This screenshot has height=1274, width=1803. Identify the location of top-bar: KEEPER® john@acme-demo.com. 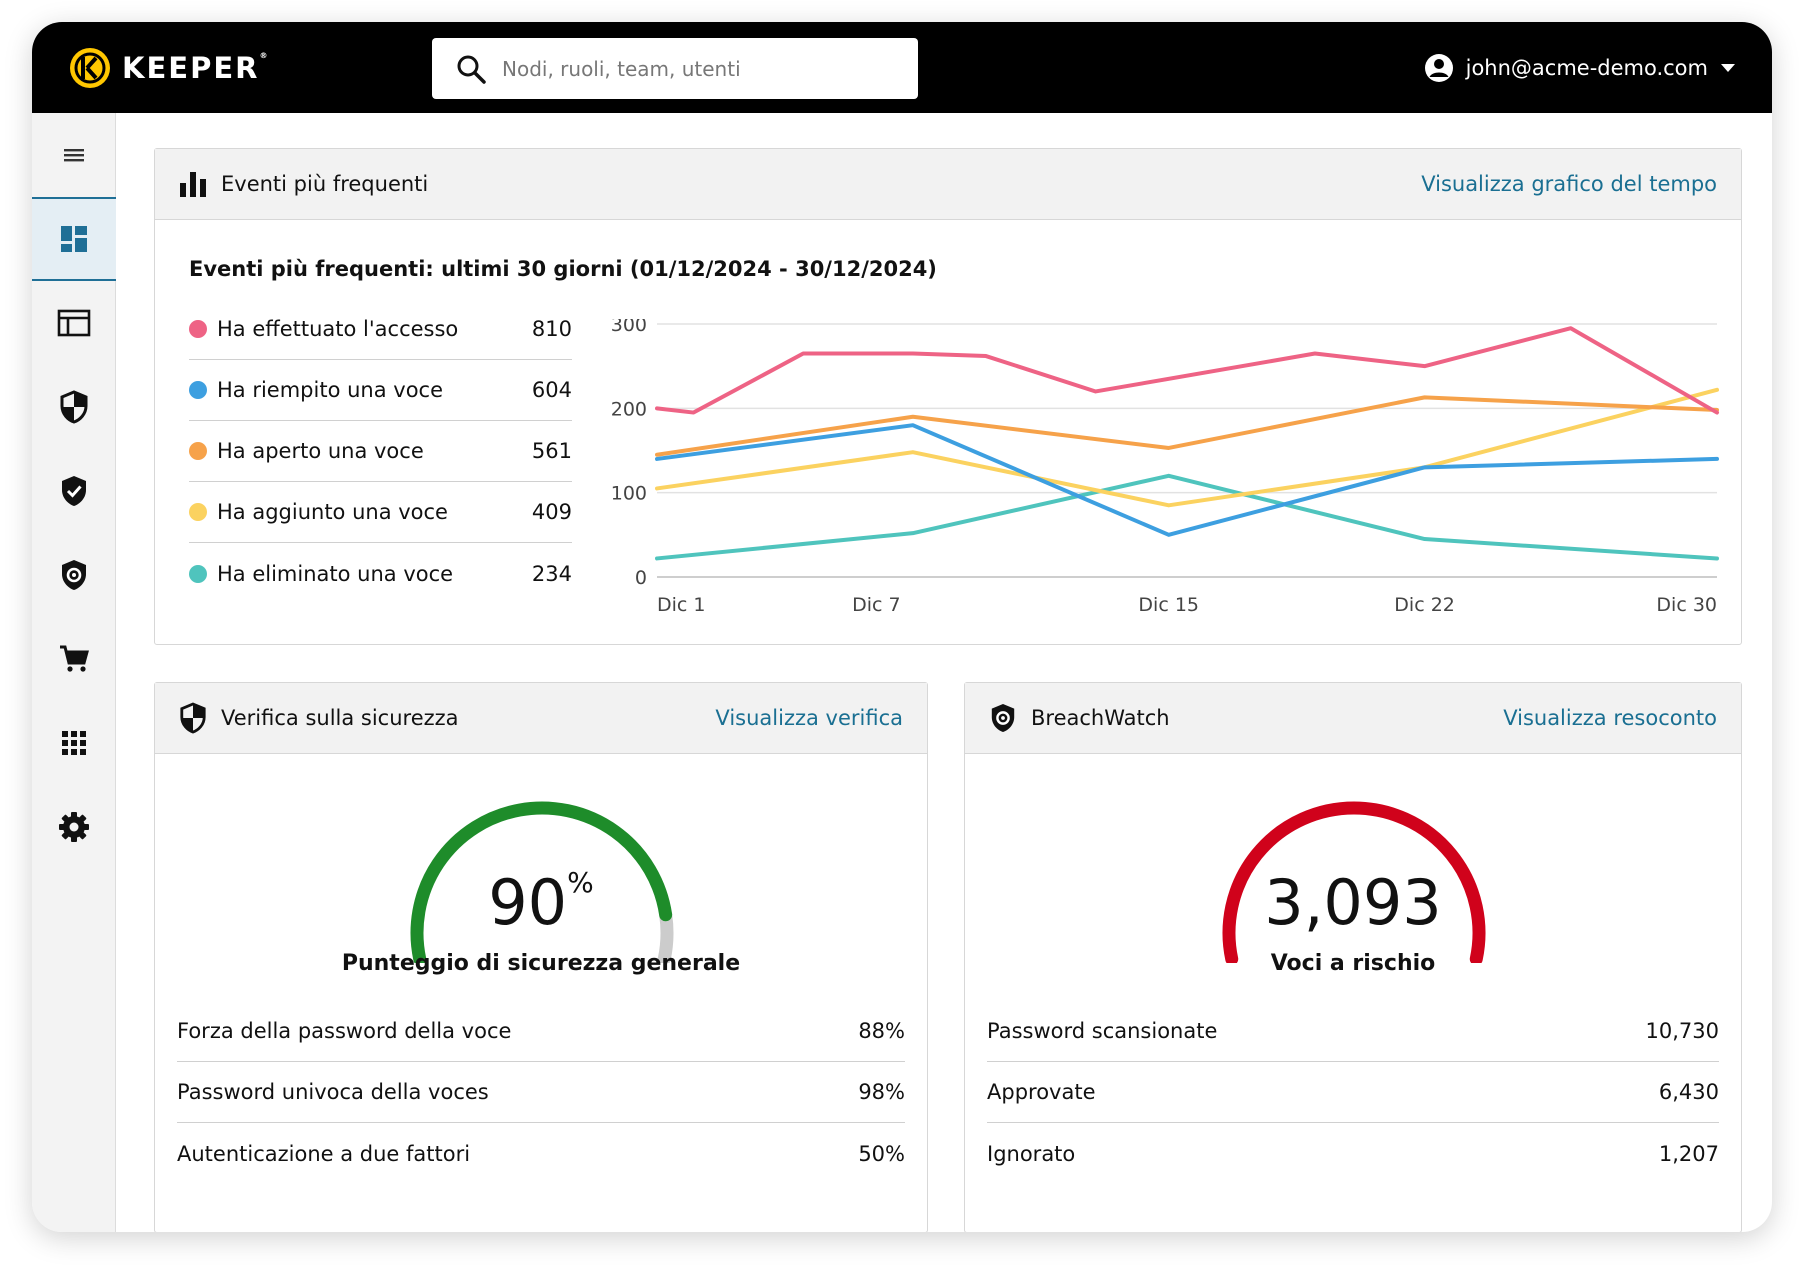
(902, 67).